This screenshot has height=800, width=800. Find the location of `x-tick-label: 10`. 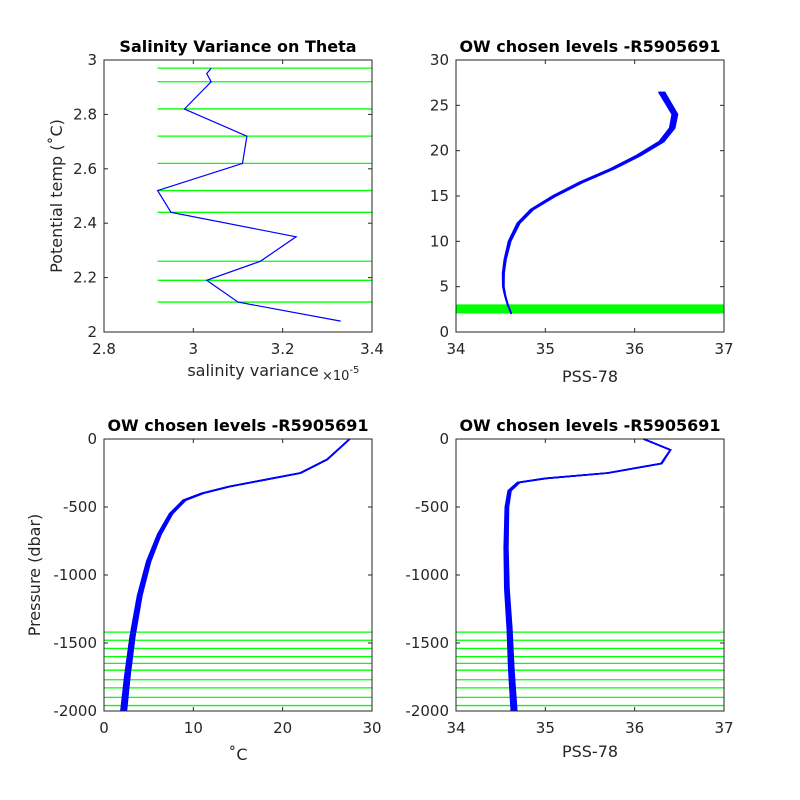

x-tick-label: 10 is located at coordinates (193, 728).